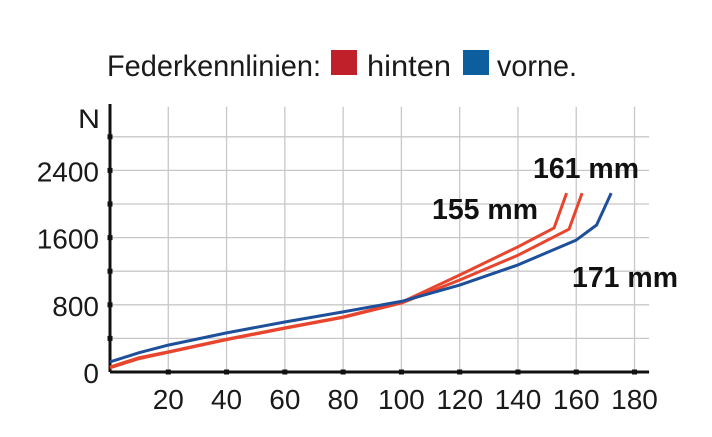 The height and width of the screenshot is (437, 712). Describe the element at coordinates (586, 169) in the screenshot. I see `series-label-161mm: 161 mm` at that location.